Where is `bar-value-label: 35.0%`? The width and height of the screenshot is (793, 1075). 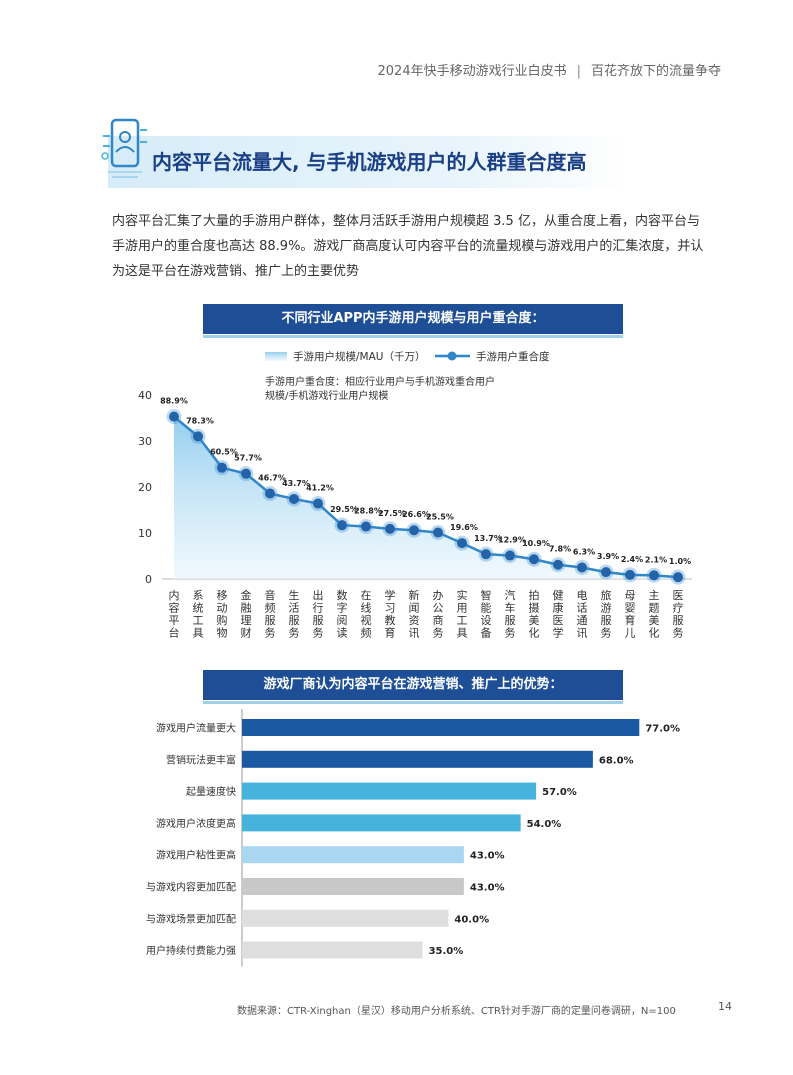 bar-value-label: 35.0% is located at coordinates (446, 951).